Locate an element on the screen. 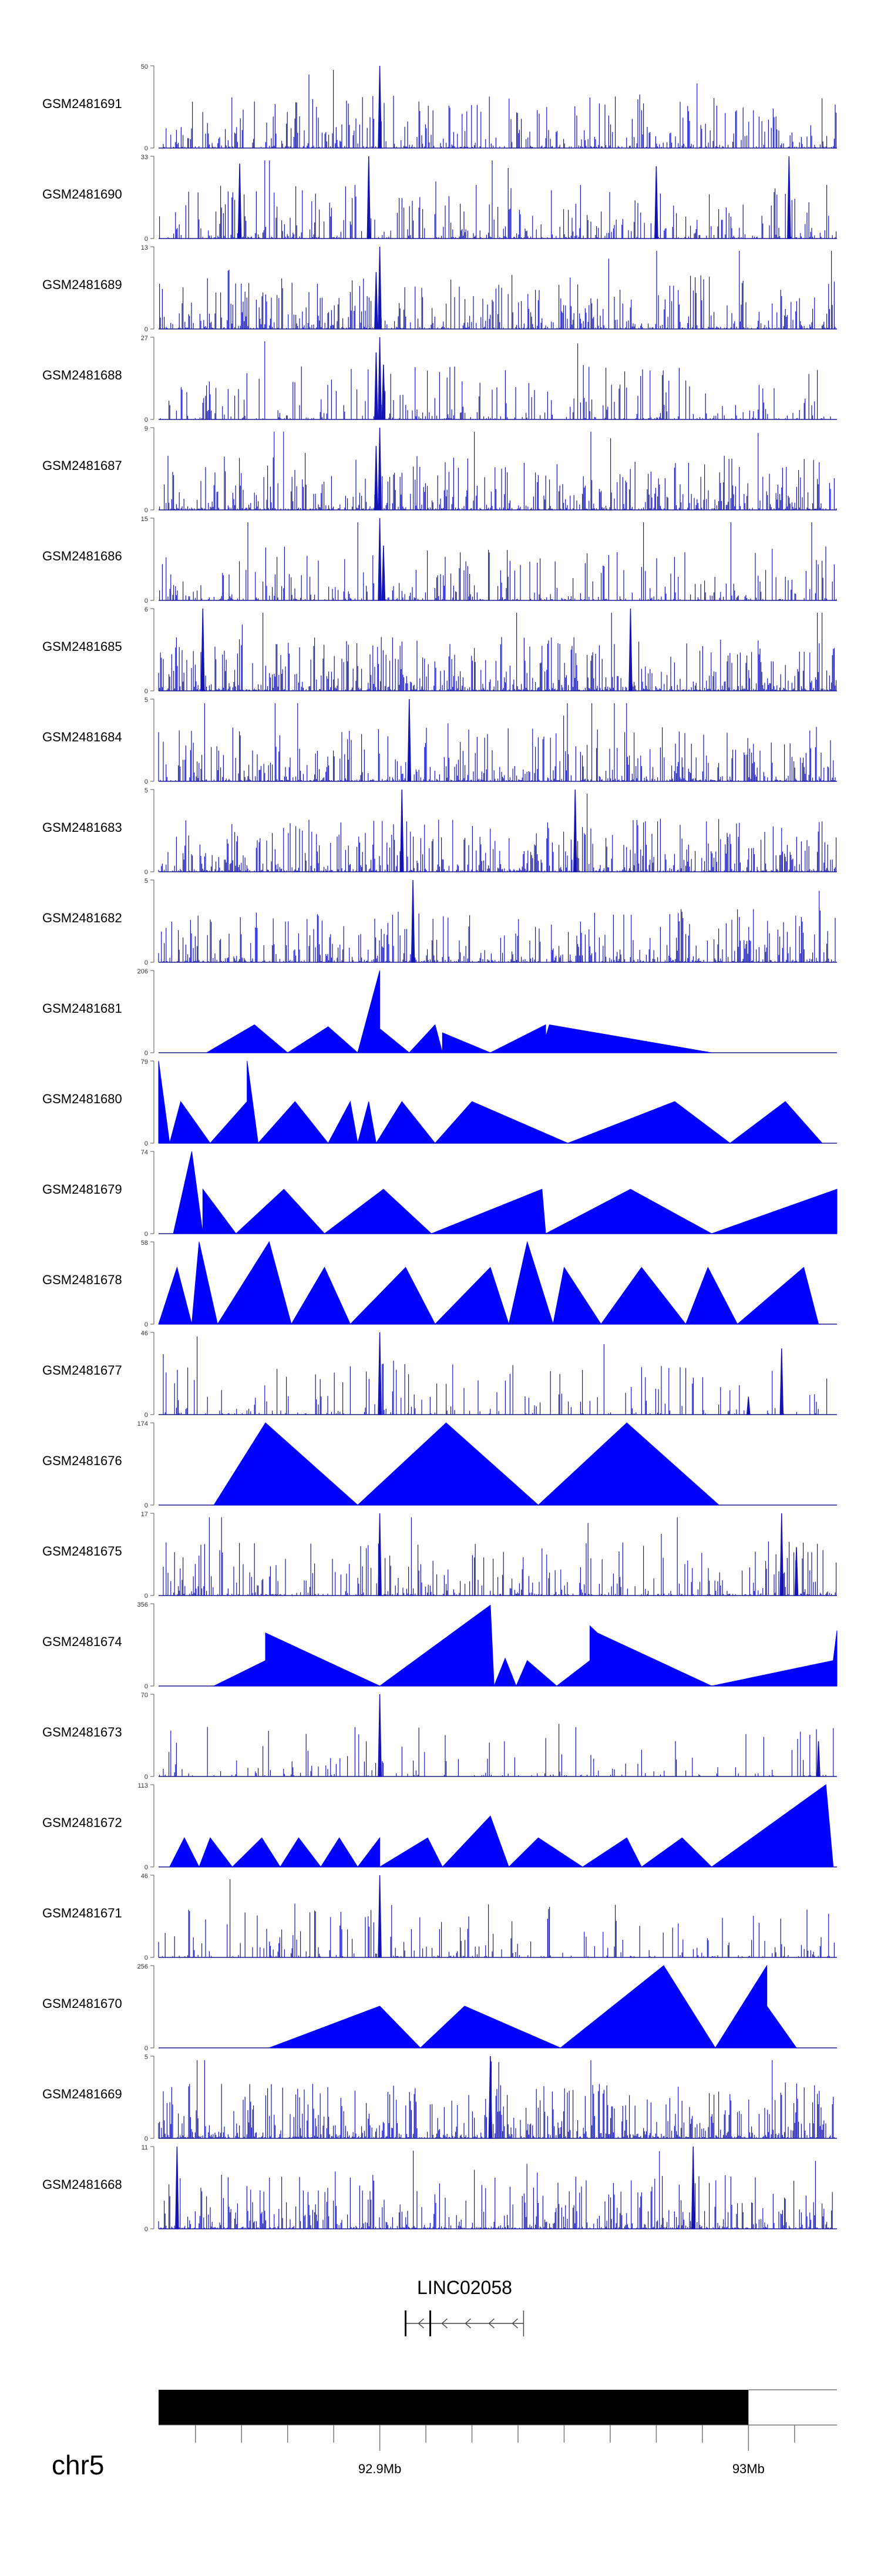 The image size is (881, 2576). track: GSM2481690 33 0 is located at coordinates (440, 198).